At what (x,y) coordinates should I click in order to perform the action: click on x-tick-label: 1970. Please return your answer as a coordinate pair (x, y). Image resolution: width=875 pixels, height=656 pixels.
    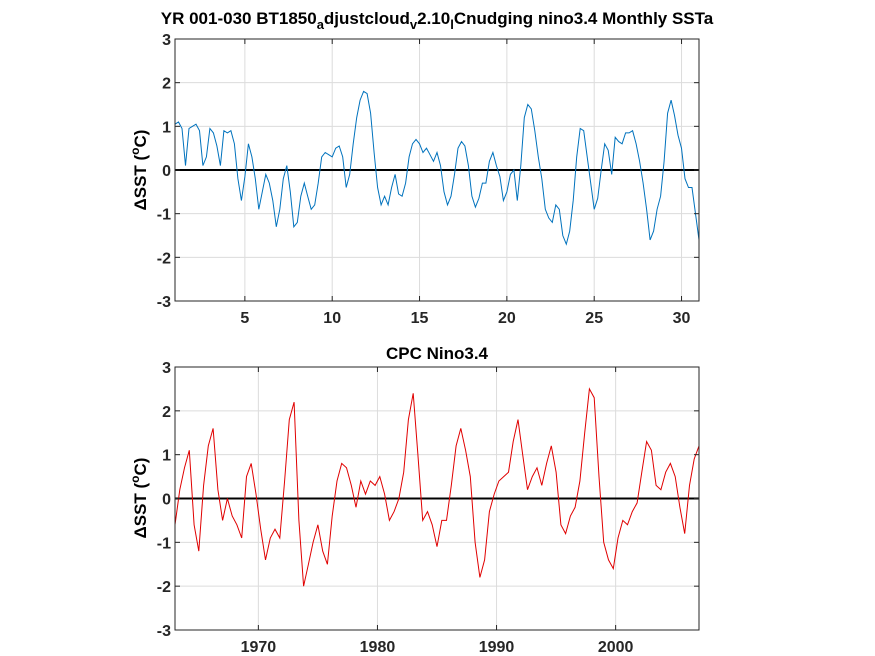
    Looking at the image, I should click on (259, 647).